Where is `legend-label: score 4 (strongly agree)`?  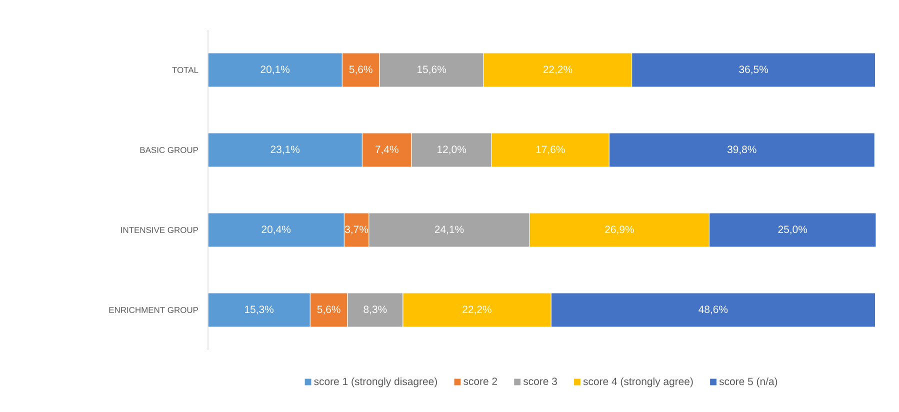 legend-label: score 4 (strongly agree) is located at coordinates (638, 382).